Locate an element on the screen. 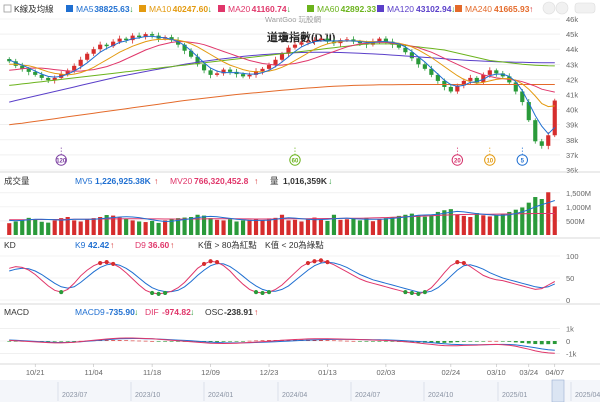 Image resolution: width=600 pixels, height=402 pixels. svg-text: 36.60 is located at coordinates (159, 245).